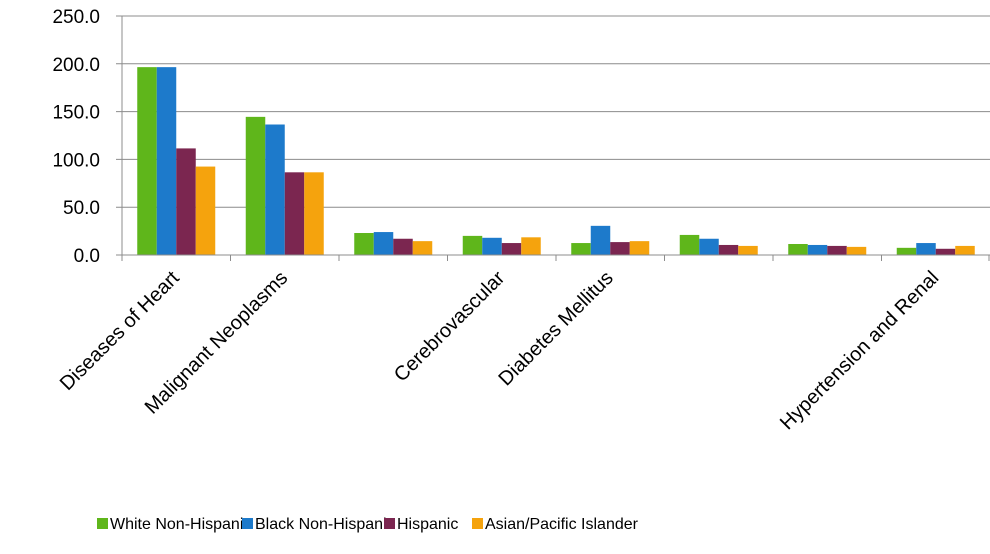  What do you see at coordinates (562, 524) in the screenshot?
I see `legend-label: Asian/Pacific Islander` at bounding box center [562, 524].